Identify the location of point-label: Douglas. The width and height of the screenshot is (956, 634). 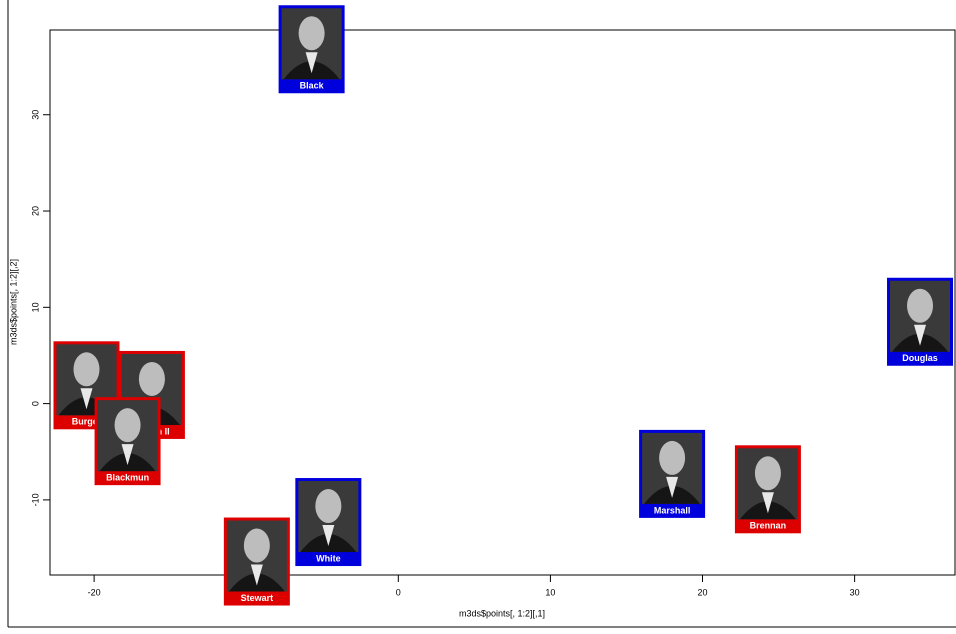
(920, 358).